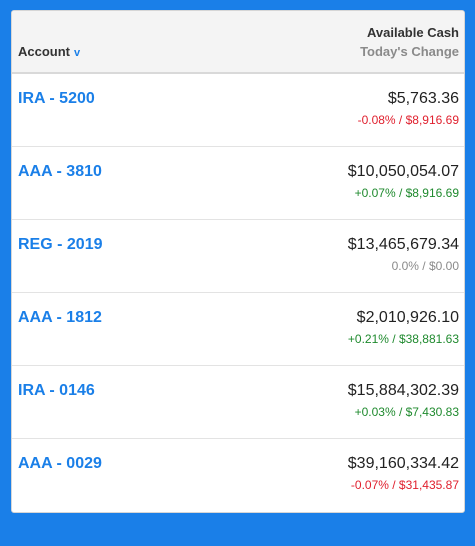 The height and width of the screenshot is (546, 475). I want to click on account-row: IRA - 5200 $5,763.36 -0.08% / $8,916.69, so click(238, 110).